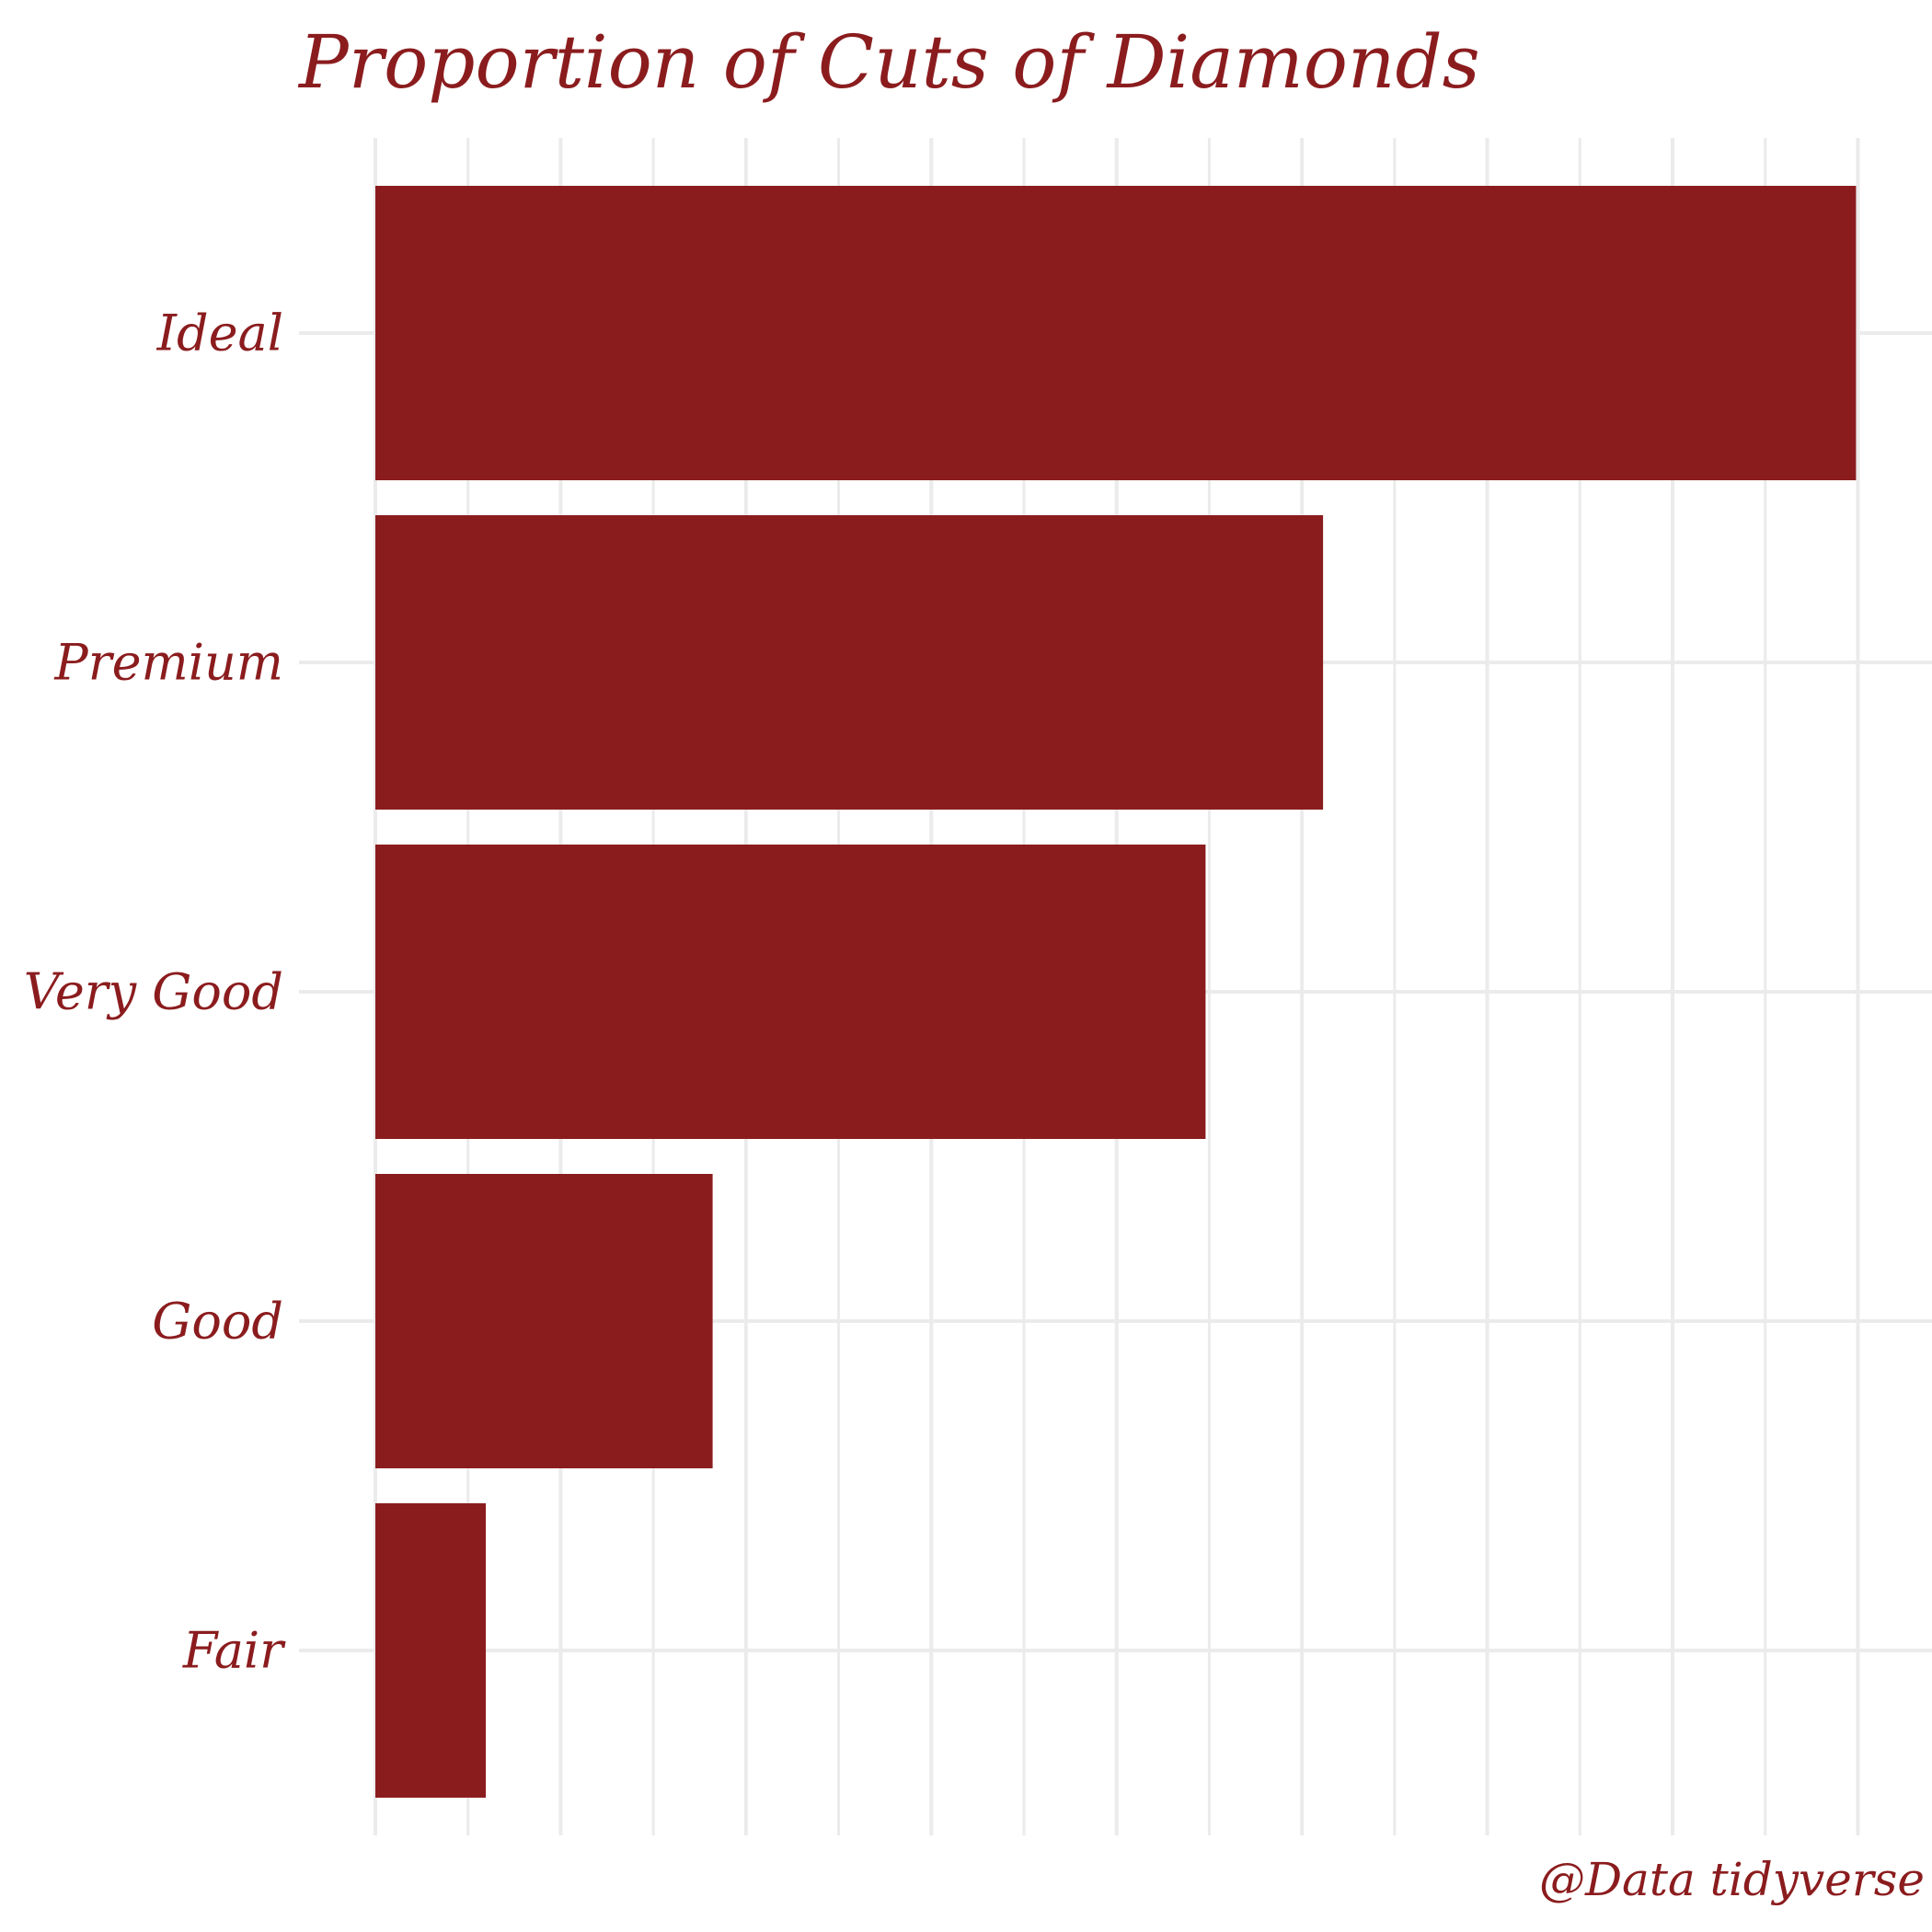  Describe the element at coordinates (1116, 333) in the screenshot. I see `bar-ideal` at that location.